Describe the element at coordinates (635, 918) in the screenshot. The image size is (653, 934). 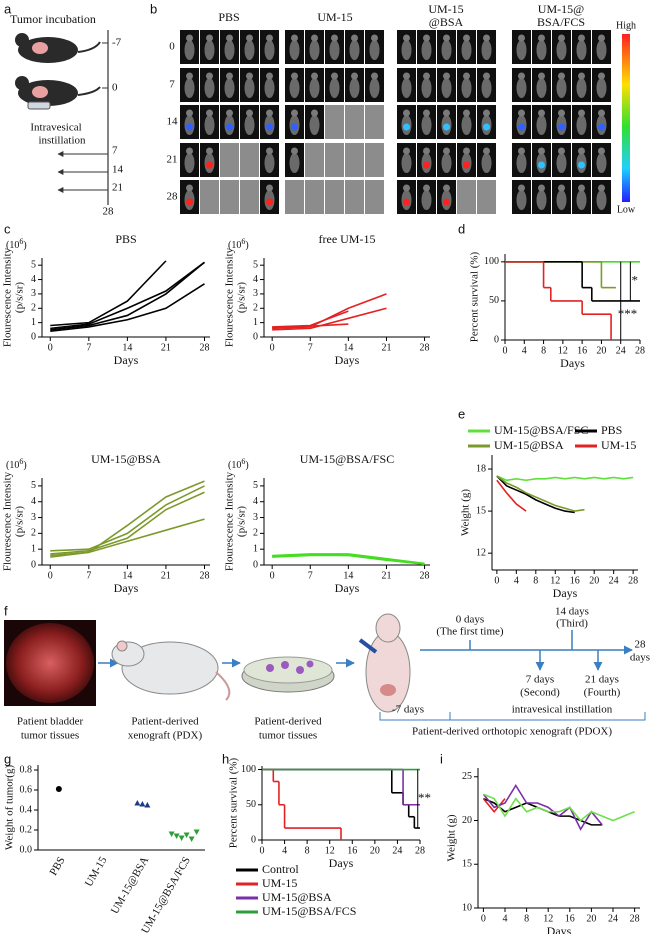
I see `x-tick-label: 28` at that location.